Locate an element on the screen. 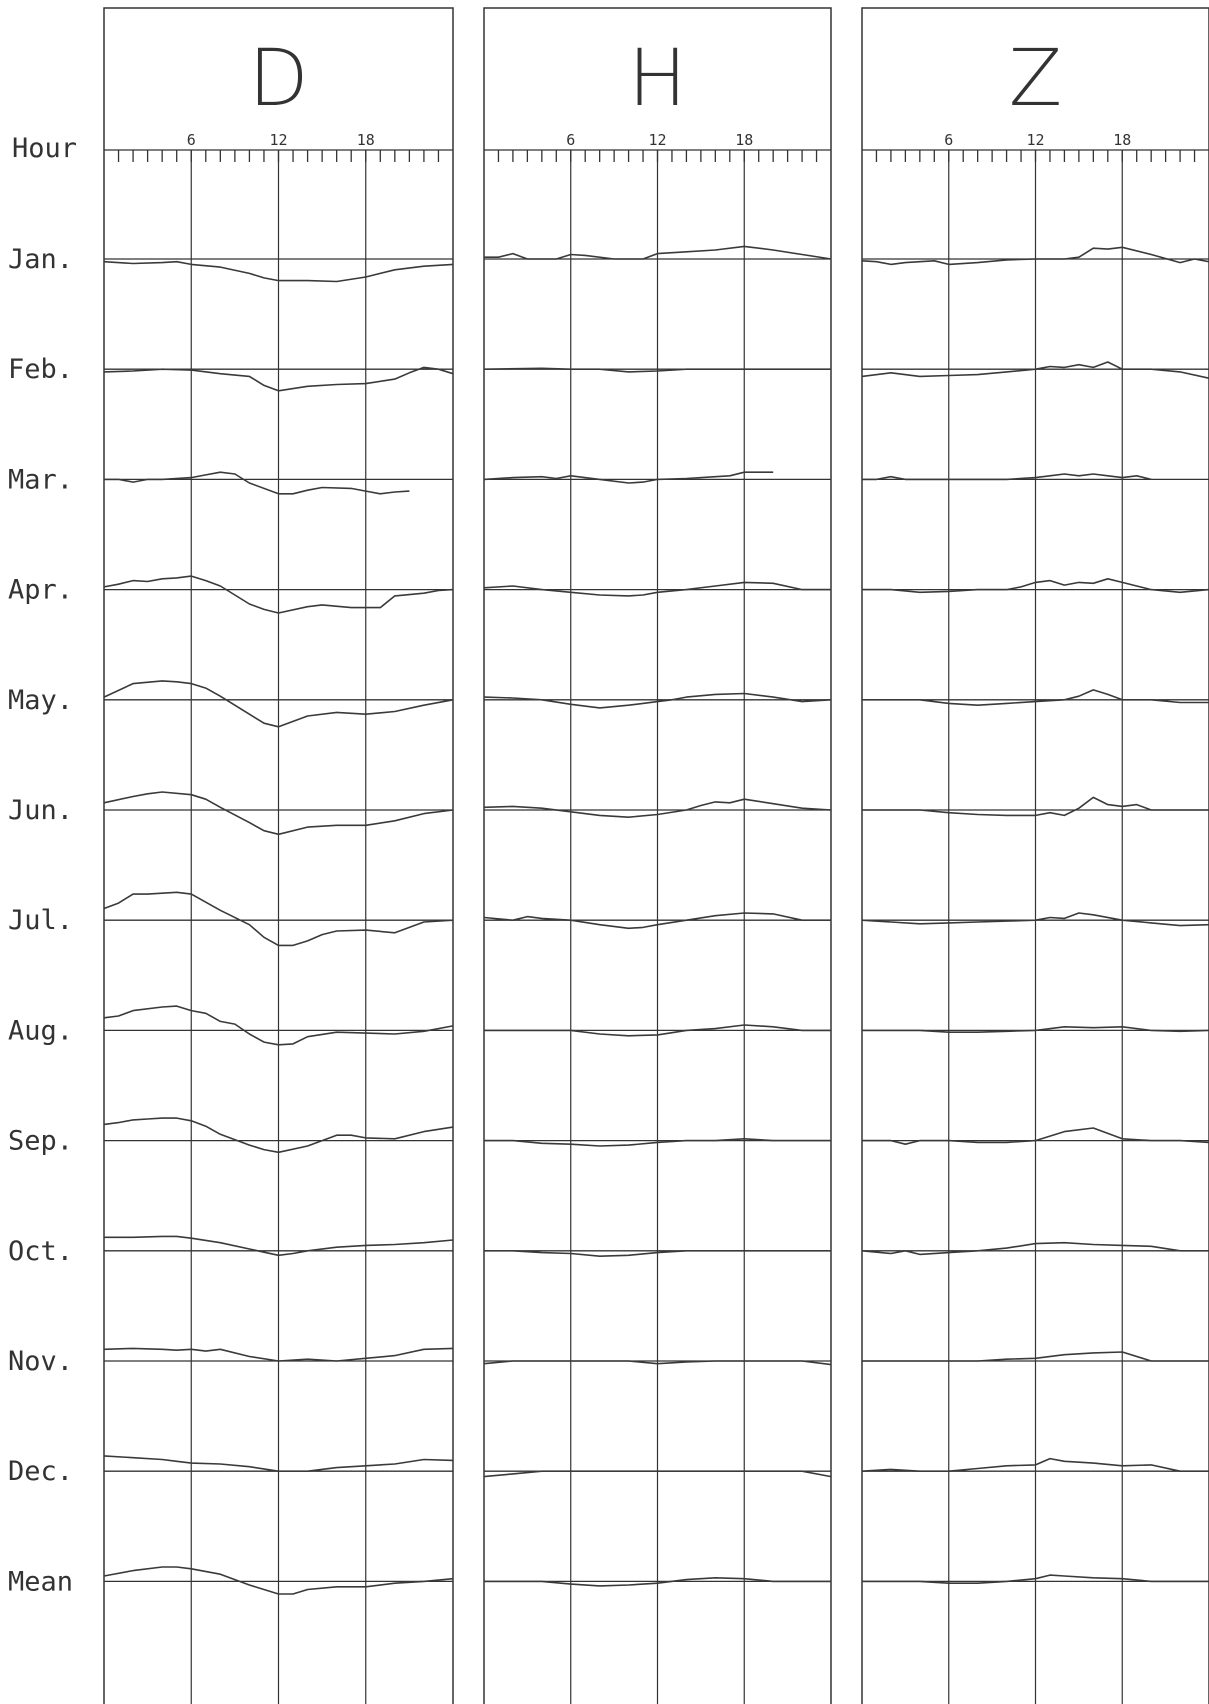 This screenshot has height=1704, width=1209. row-label: Mar. is located at coordinates (40, 479).